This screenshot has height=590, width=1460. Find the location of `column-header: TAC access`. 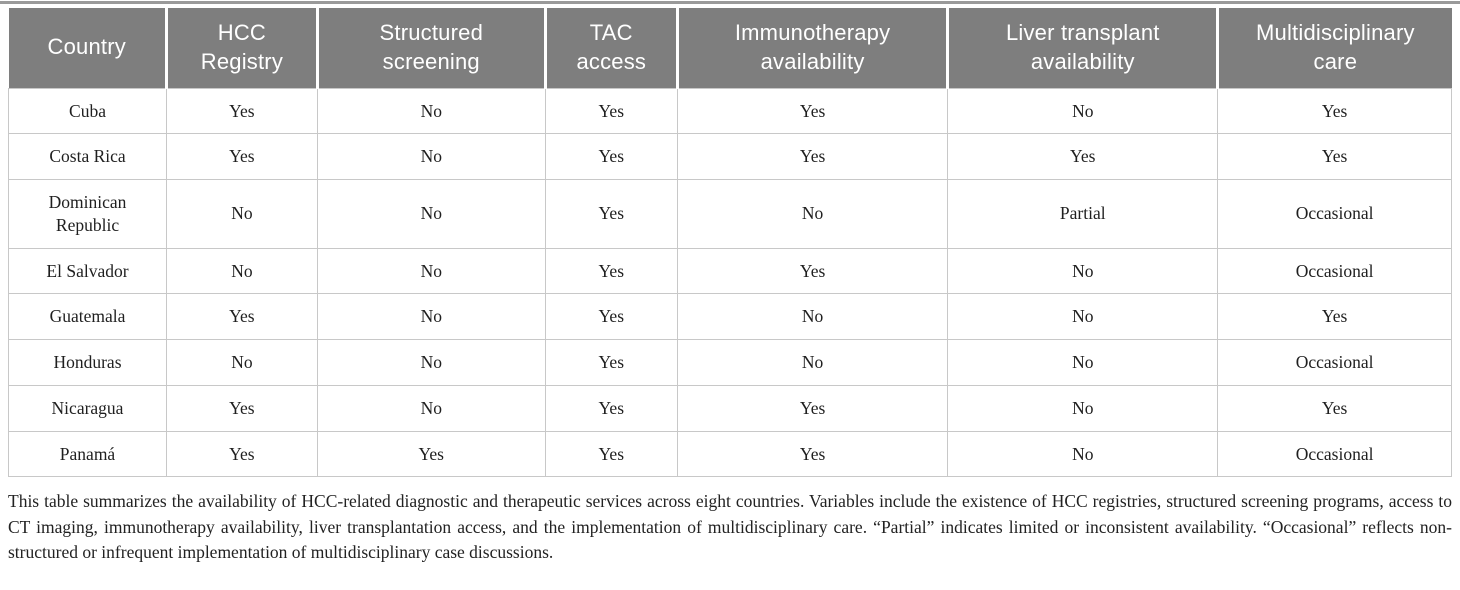

column-header: TAC access is located at coordinates (610, 48).